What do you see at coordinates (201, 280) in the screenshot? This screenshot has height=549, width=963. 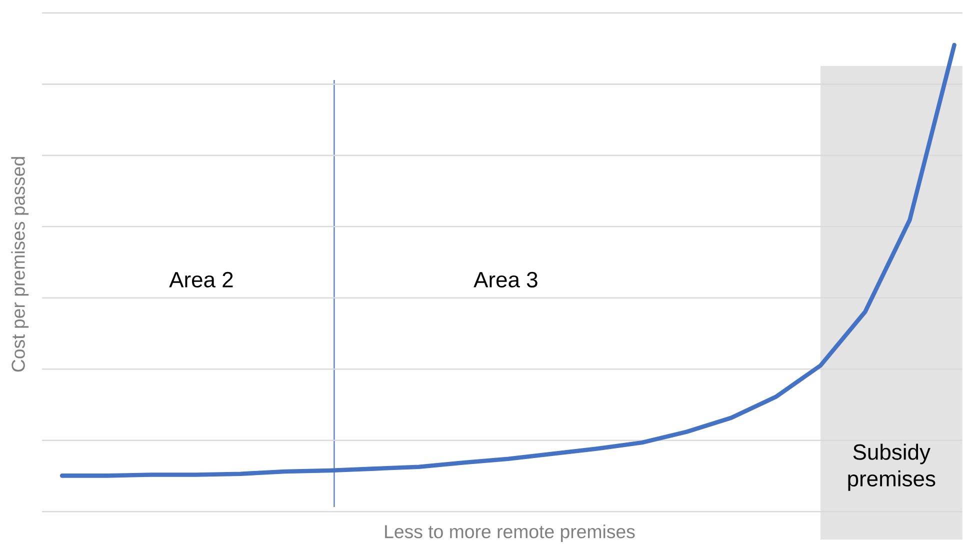 I see `annotation: Area 2` at bounding box center [201, 280].